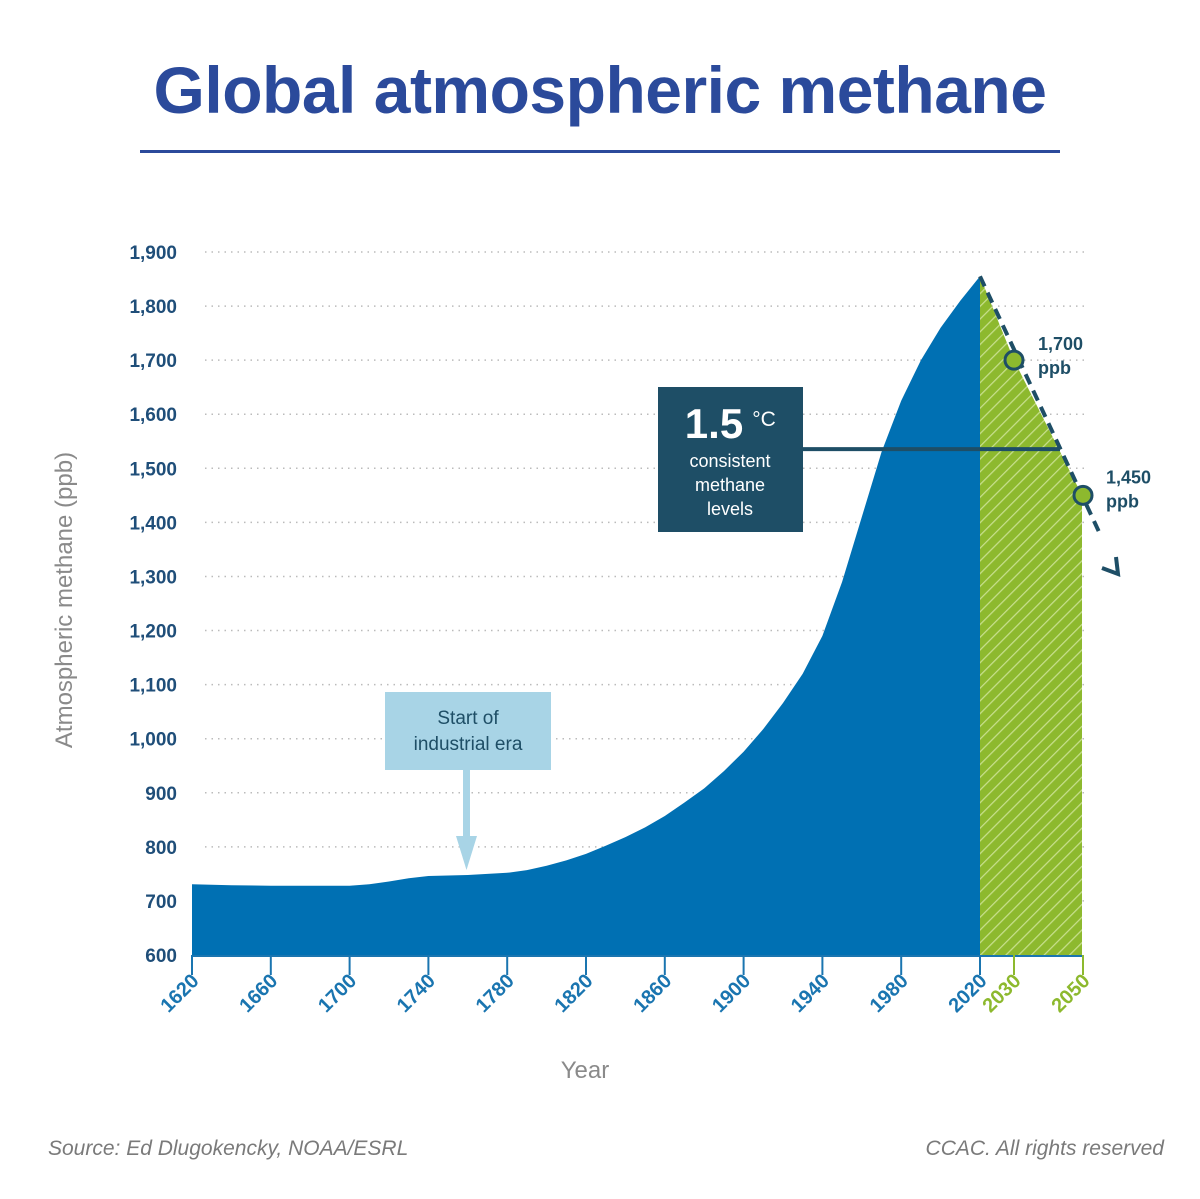  Describe the element at coordinates (730, 509) in the screenshot. I see `target-box-text: levels` at that location.